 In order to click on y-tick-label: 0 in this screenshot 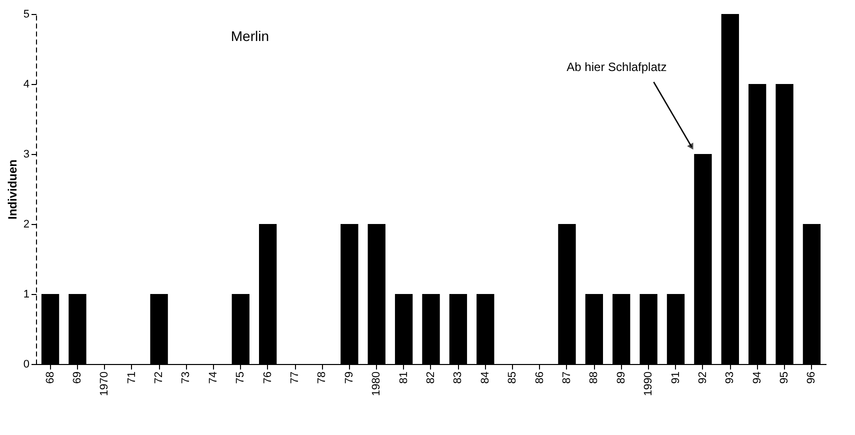, I will do `click(26, 364)`.